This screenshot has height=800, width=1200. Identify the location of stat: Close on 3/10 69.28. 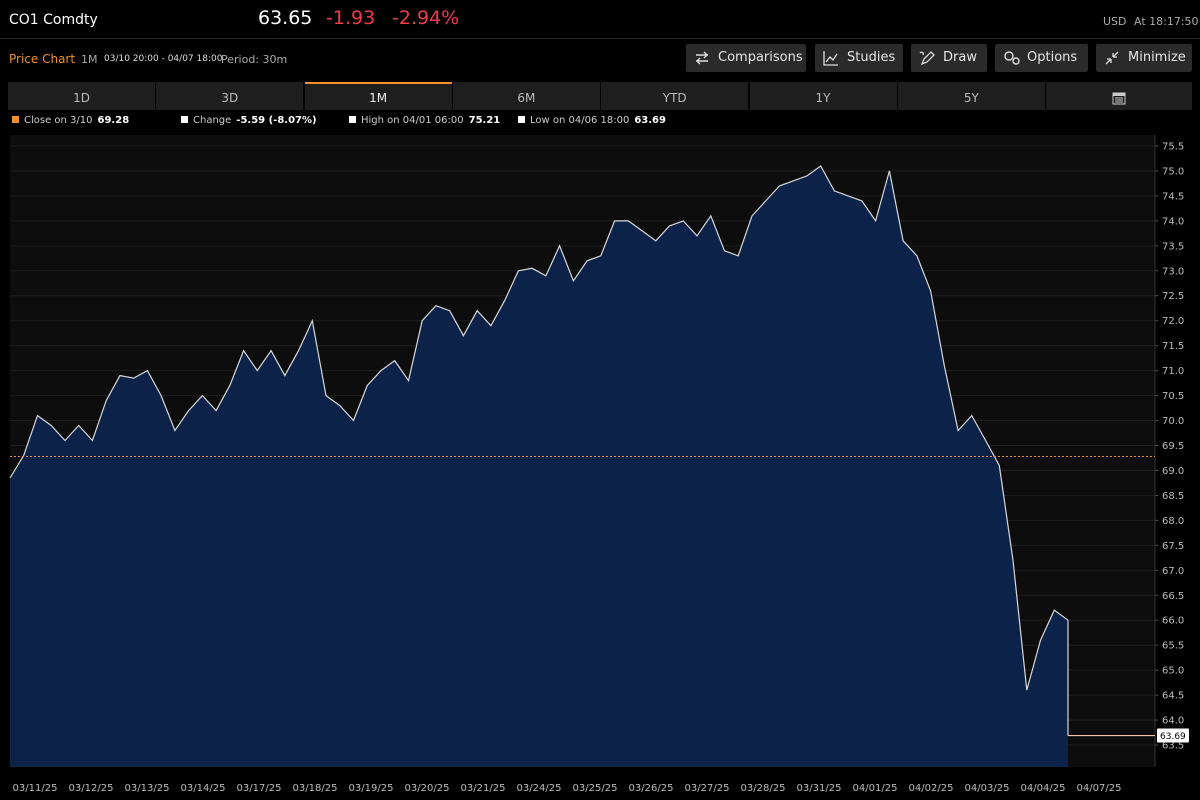
(70, 120).